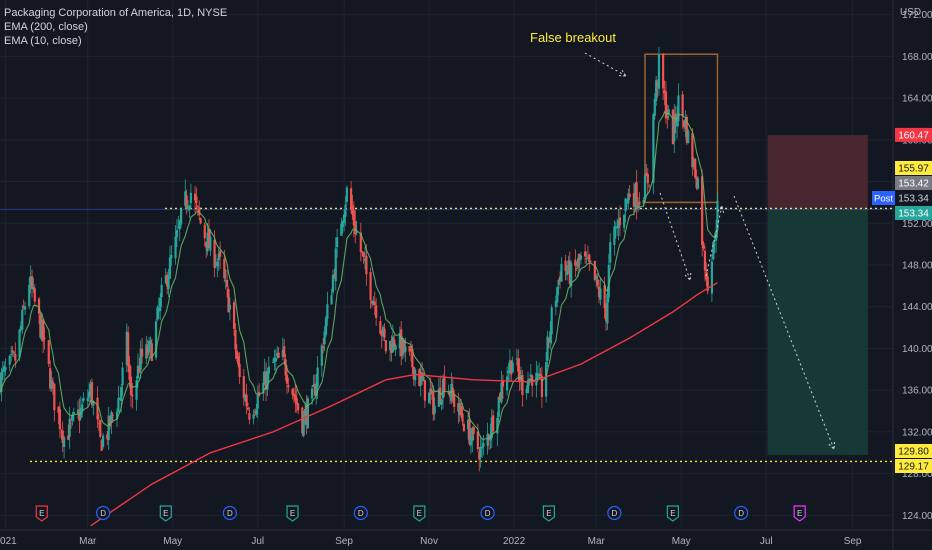 The height and width of the screenshot is (550, 932). What do you see at coordinates (43, 41) in the screenshot?
I see `ema10-legend: EMA (10, close)` at bounding box center [43, 41].